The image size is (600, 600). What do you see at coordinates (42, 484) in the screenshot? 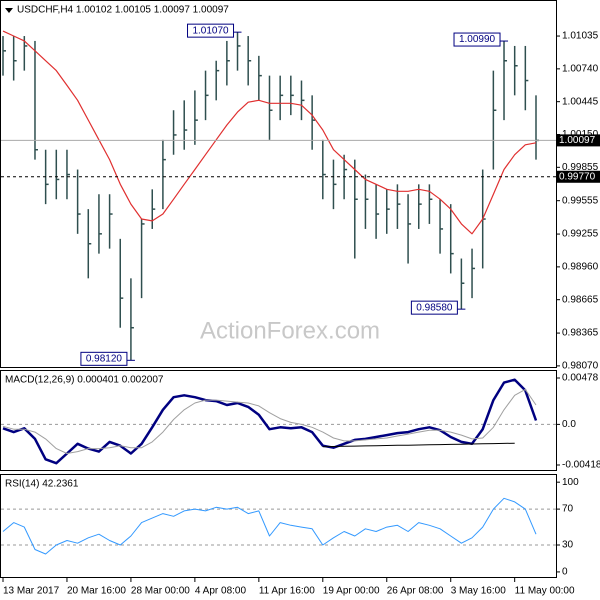
I see `rsi-title: RSI(14) 42.2361` at bounding box center [42, 484].